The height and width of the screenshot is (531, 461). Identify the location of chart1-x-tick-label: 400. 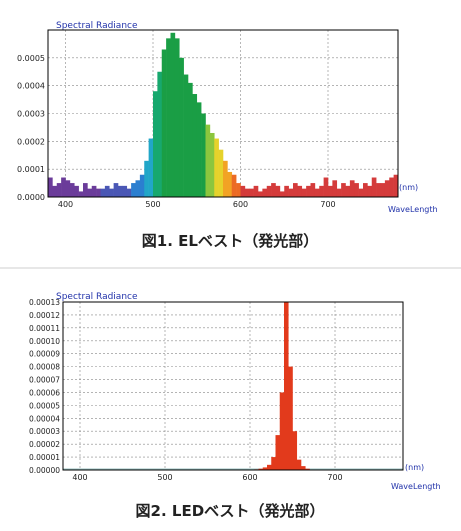
(65, 204).